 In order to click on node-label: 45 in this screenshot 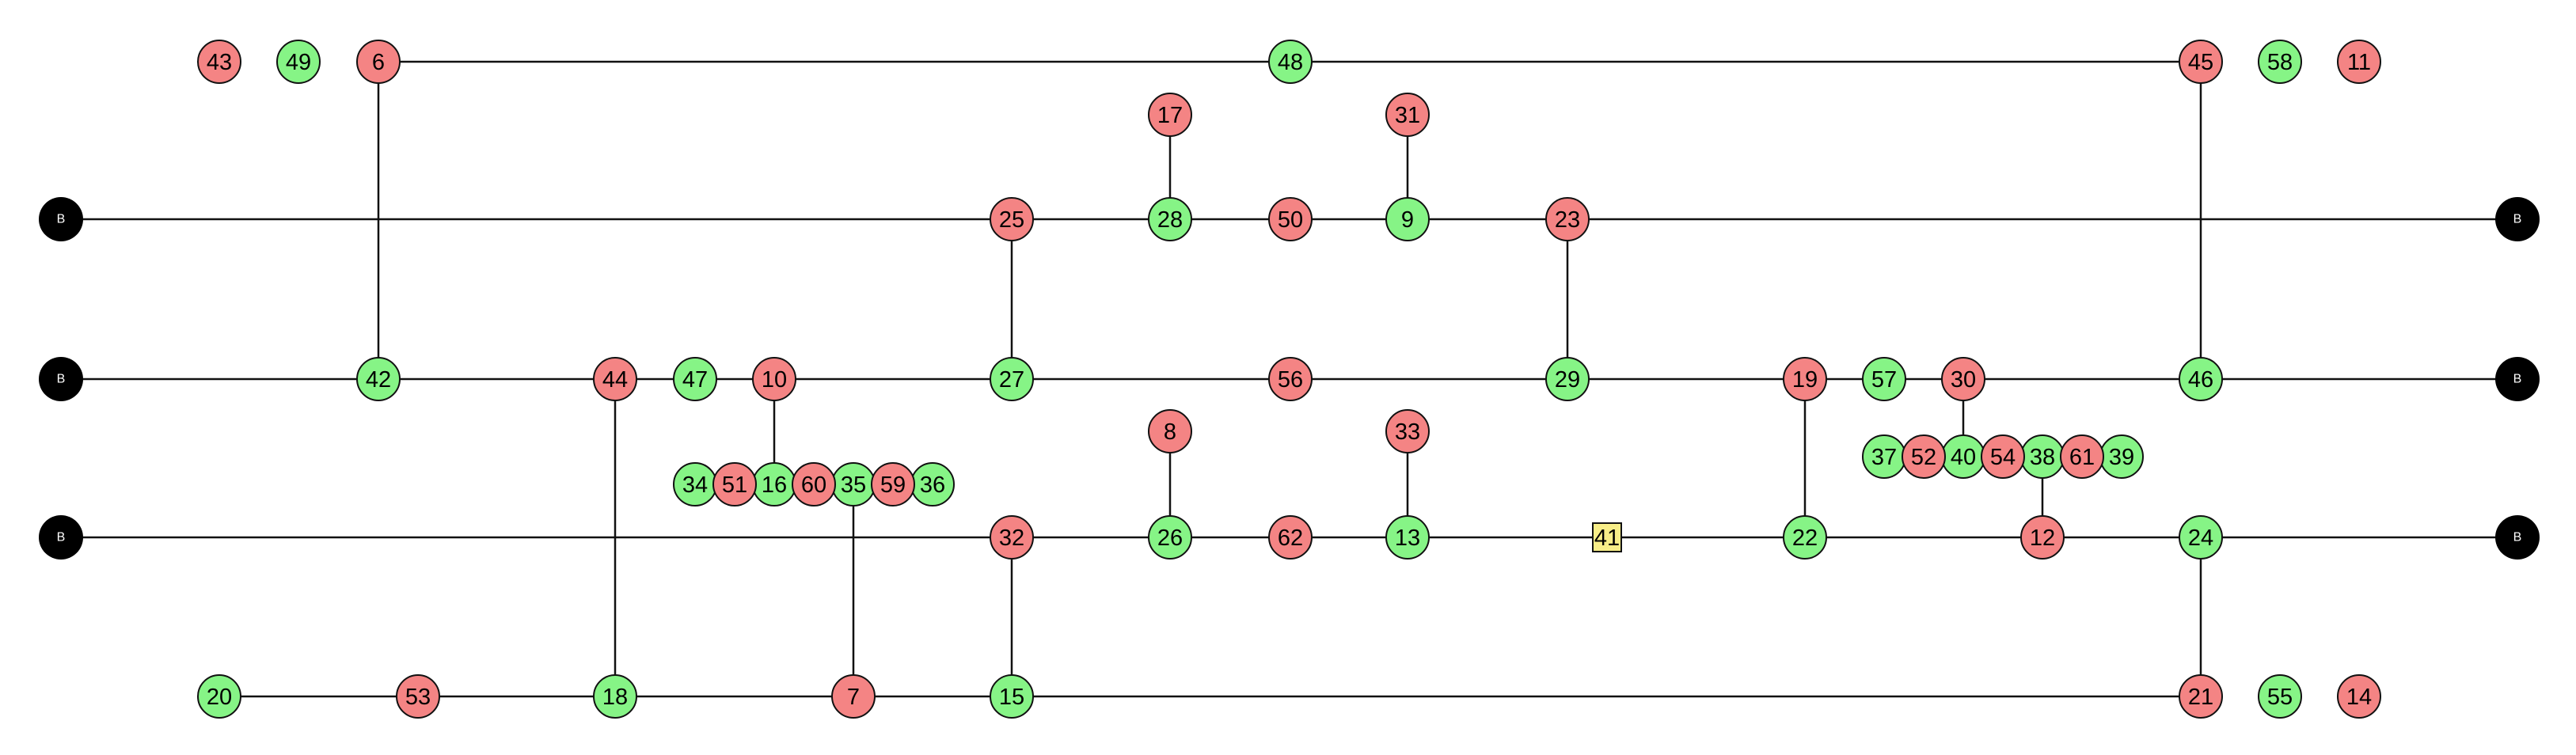, I will do `click(2200, 62)`.